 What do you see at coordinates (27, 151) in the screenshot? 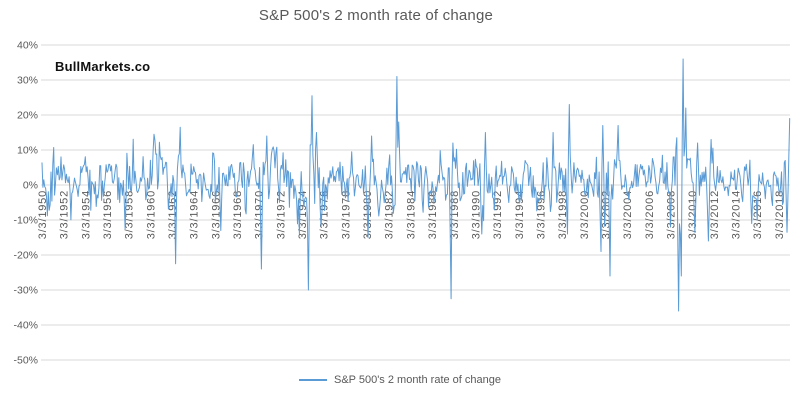
I see `y-tick-label: 10%` at bounding box center [27, 151].